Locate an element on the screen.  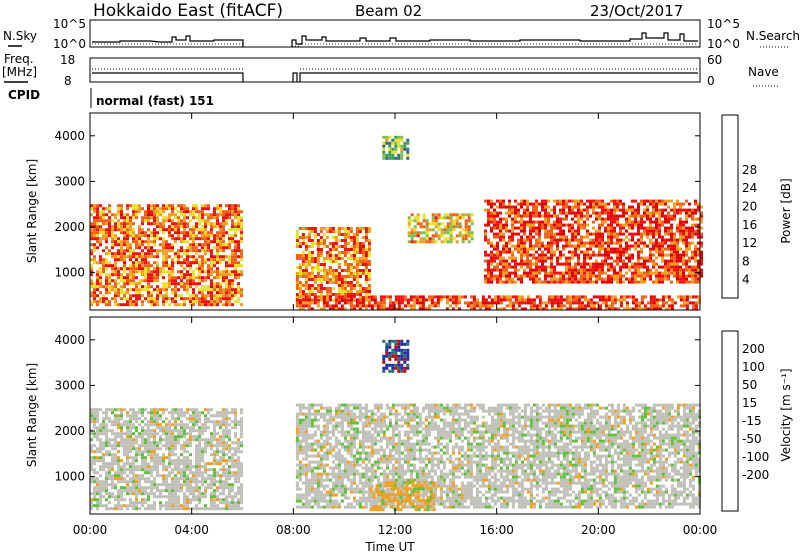
nave-tick-top: 60 is located at coordinates (714, 60).